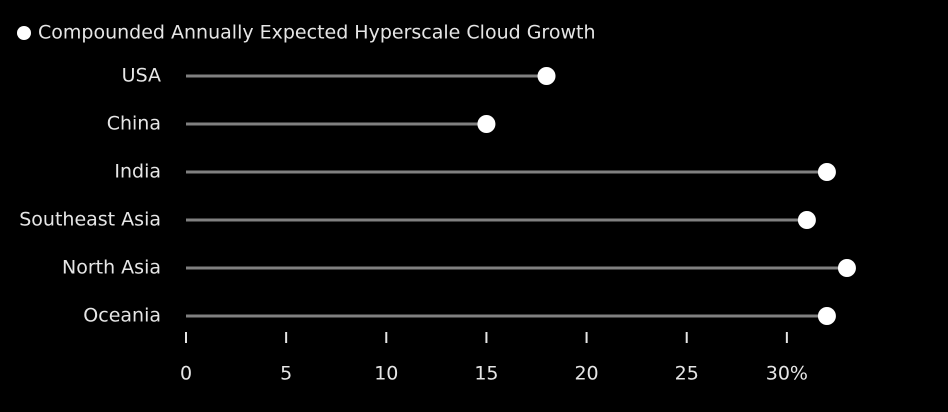 The width and height of the screenshot is (948, 412). I want to click on x-tick-label: 10, so click(386, 374).